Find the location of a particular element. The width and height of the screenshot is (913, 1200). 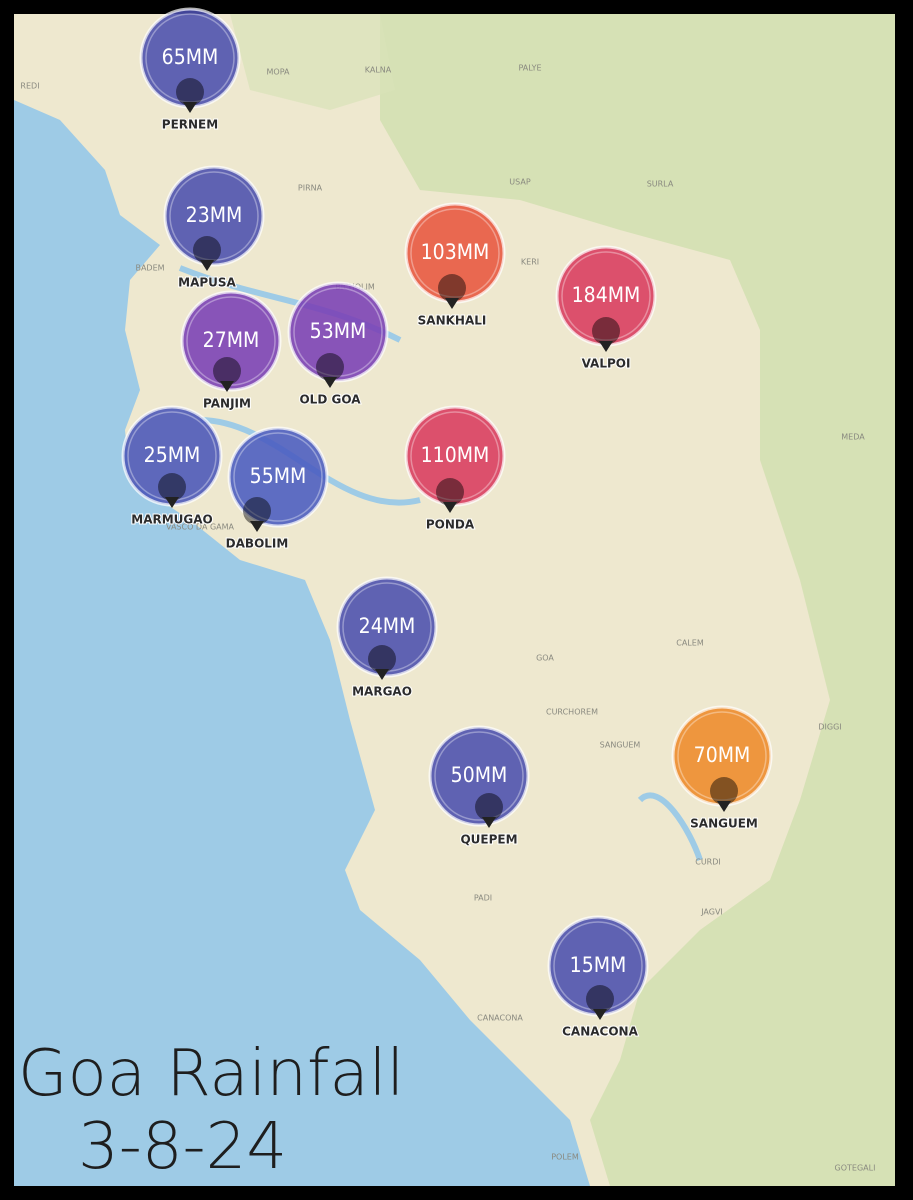

rainfall-value: 24MM is located at coordinates (387, 626).